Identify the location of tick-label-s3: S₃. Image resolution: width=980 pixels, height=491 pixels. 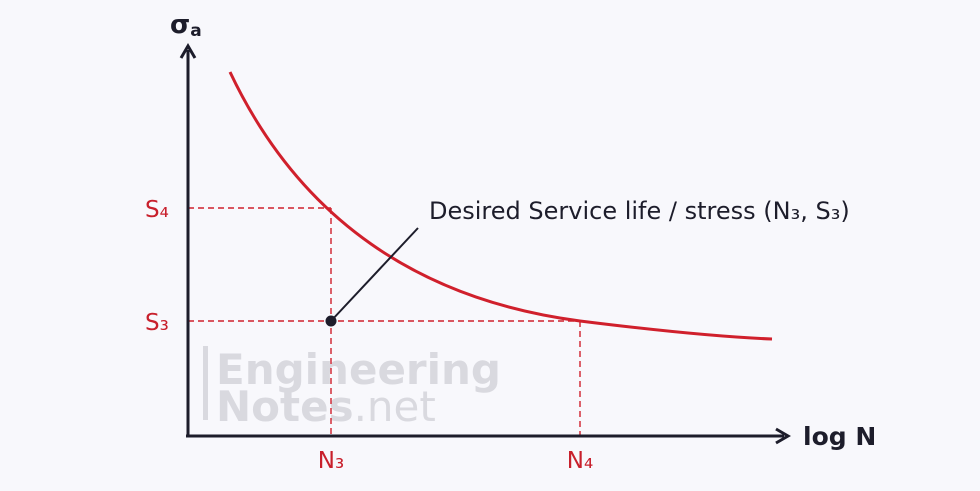
(157, 323).